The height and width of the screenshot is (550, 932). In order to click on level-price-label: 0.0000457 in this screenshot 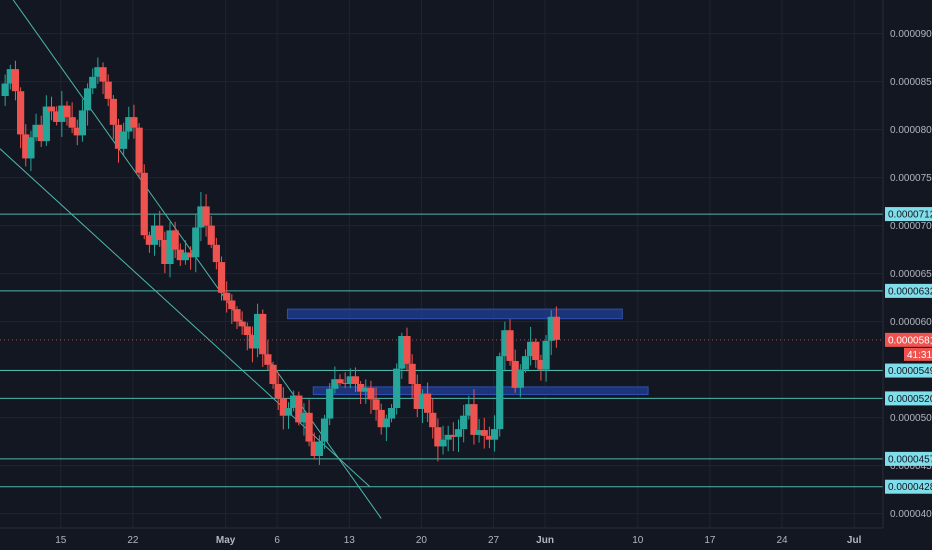, I will do `click(910, 459)`.